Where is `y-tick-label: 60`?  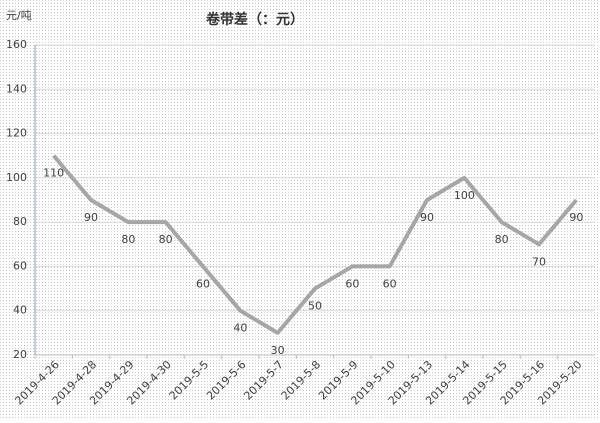
y-tick-label: 60 is located at coordinates (20, 265).